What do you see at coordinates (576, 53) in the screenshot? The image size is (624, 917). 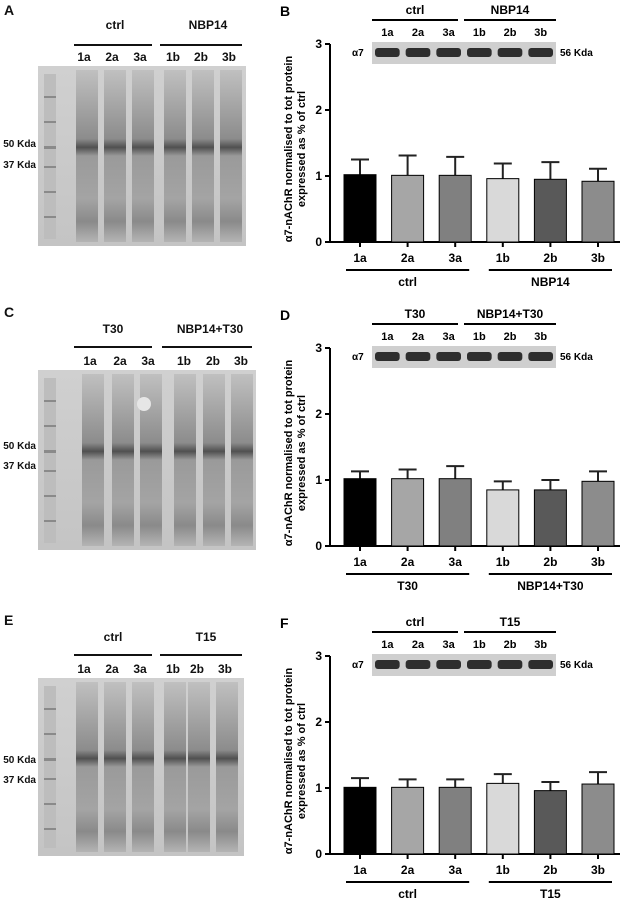 I see `blot-b-kda-label: 56 Kda` at bounding box center [576, 53].